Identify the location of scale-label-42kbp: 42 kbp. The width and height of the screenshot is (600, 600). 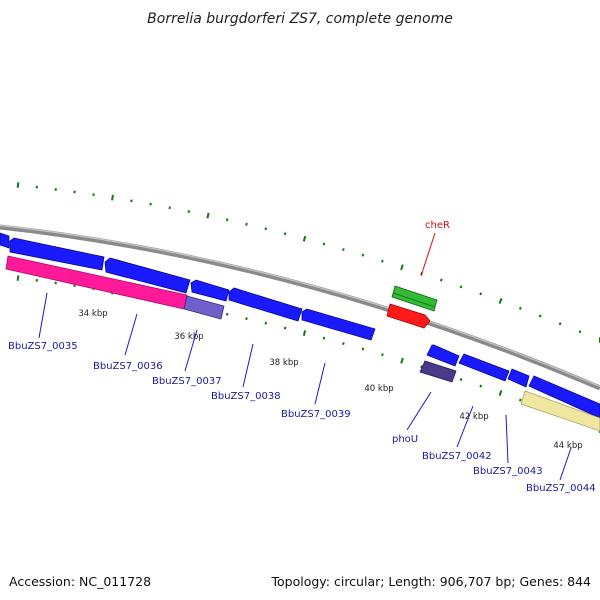
(473, 417).